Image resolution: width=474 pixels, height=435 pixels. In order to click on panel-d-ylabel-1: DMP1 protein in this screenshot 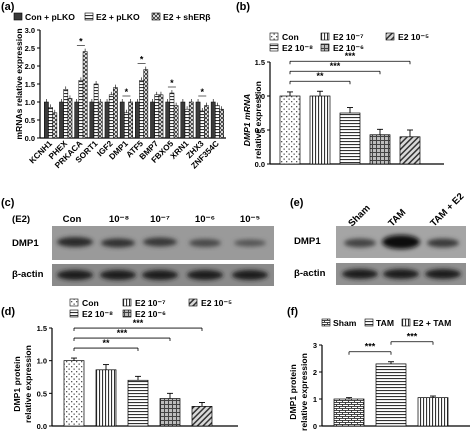, I will do `click(17, 383)`.